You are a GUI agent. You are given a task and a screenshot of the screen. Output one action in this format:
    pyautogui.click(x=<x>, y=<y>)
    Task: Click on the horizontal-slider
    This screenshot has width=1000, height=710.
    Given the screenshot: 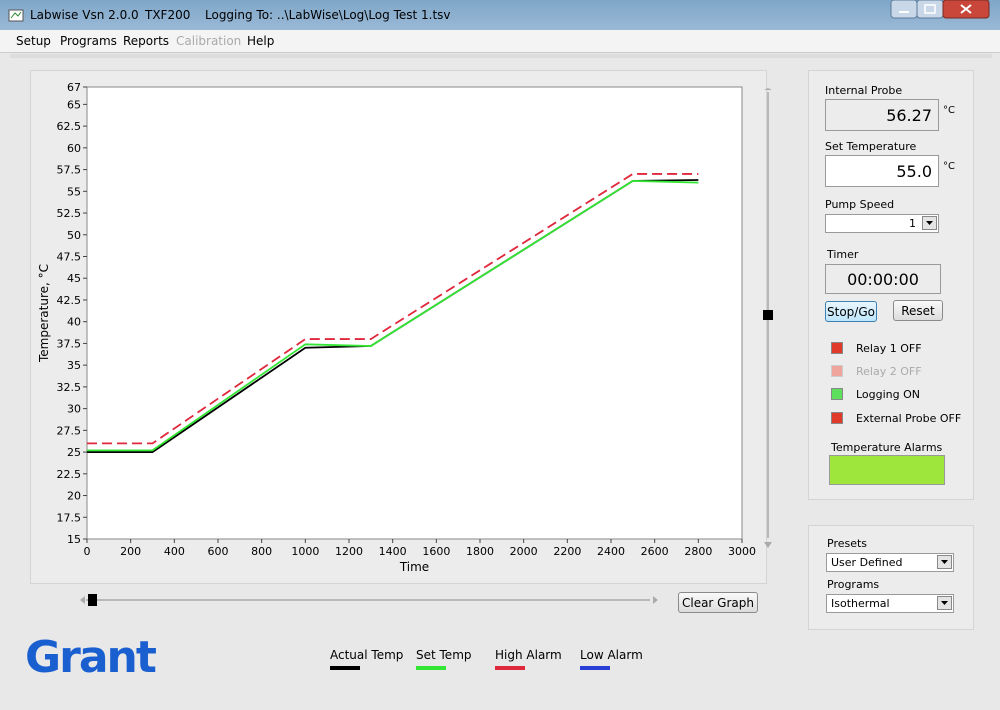 What is the action you would take?
    pyautogui.click(x=370, y=600)
    